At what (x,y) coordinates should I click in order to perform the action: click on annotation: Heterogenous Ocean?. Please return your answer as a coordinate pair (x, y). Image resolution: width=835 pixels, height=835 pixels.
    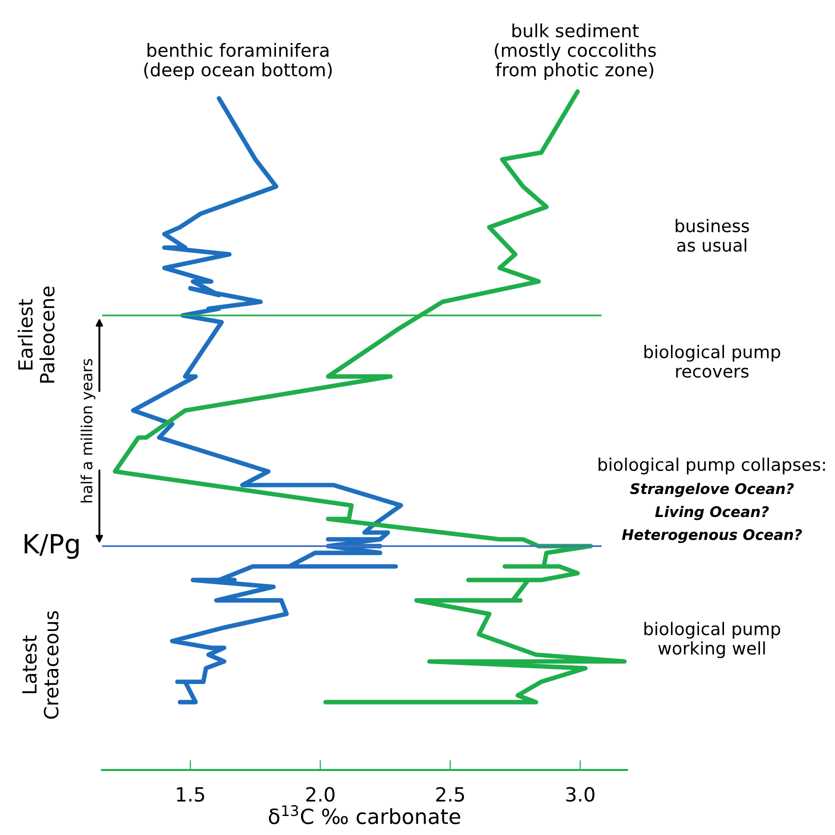
    Looking at the image, I should click on (712, 536).